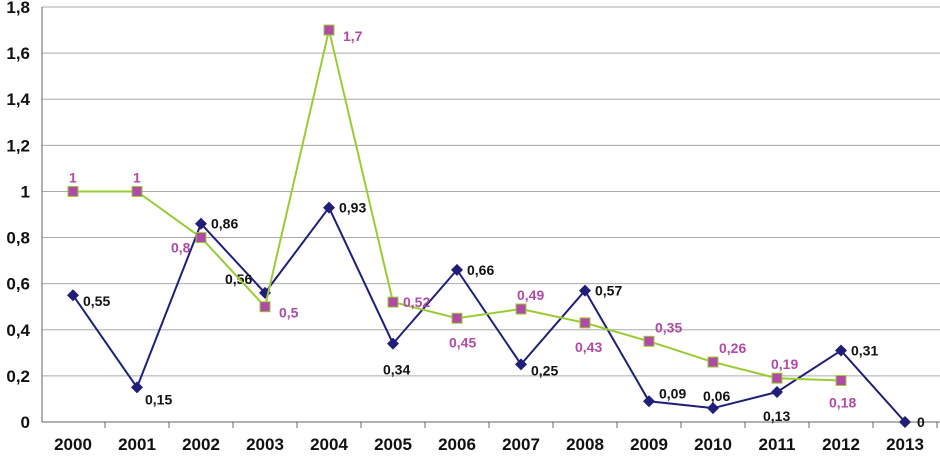  What do you see at coordinates (224, 224) in the screenshot?
I see `data-label: 0,86` at bounding box center [224, 224].